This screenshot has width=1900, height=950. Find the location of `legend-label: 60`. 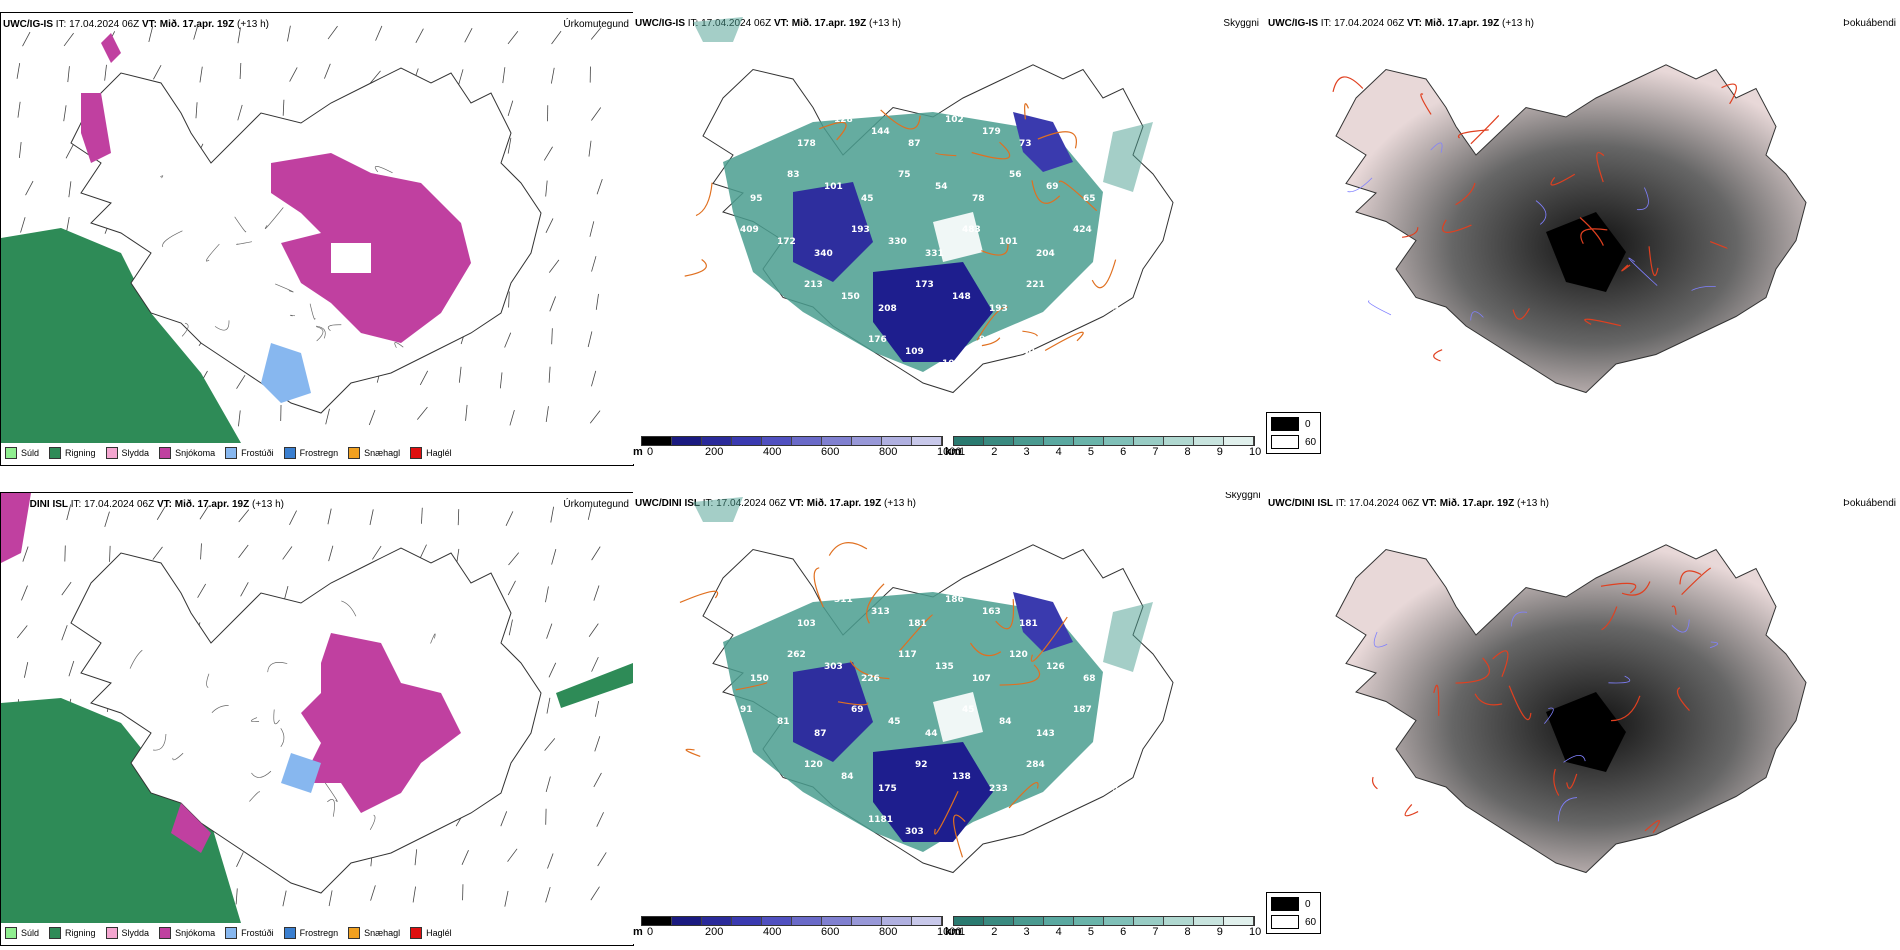

legend-label: 60 is located at coordinates (1311, 922).